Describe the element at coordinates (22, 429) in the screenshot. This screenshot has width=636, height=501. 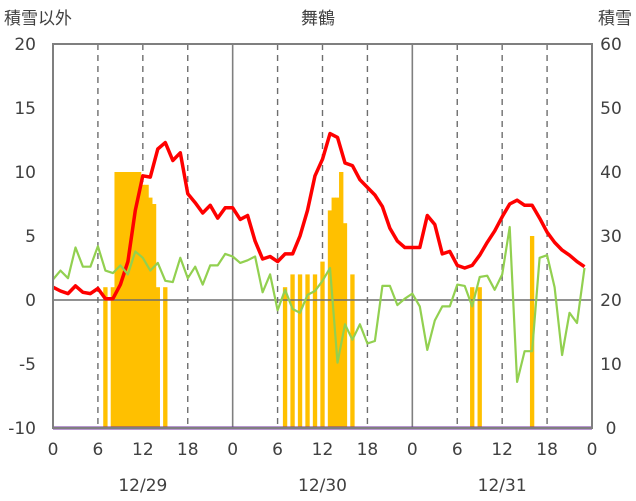
I see `left-tick-label: -10` at that location.